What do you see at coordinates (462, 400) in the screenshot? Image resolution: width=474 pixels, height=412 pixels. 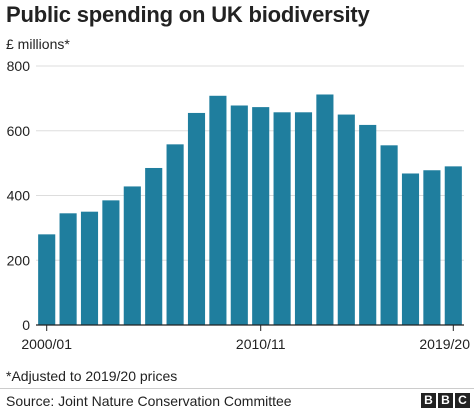 I see `bbc-logo-letter: C` at bounding box center [462, 400].